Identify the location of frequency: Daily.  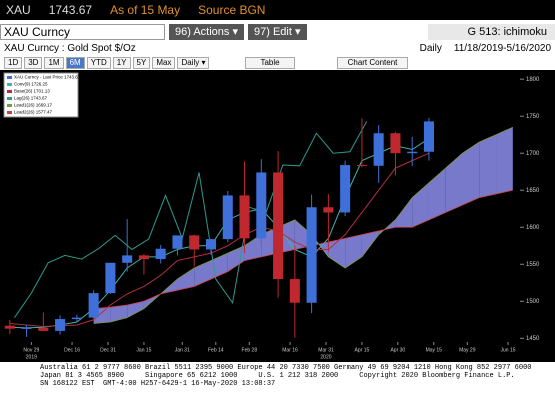
(430, 48).